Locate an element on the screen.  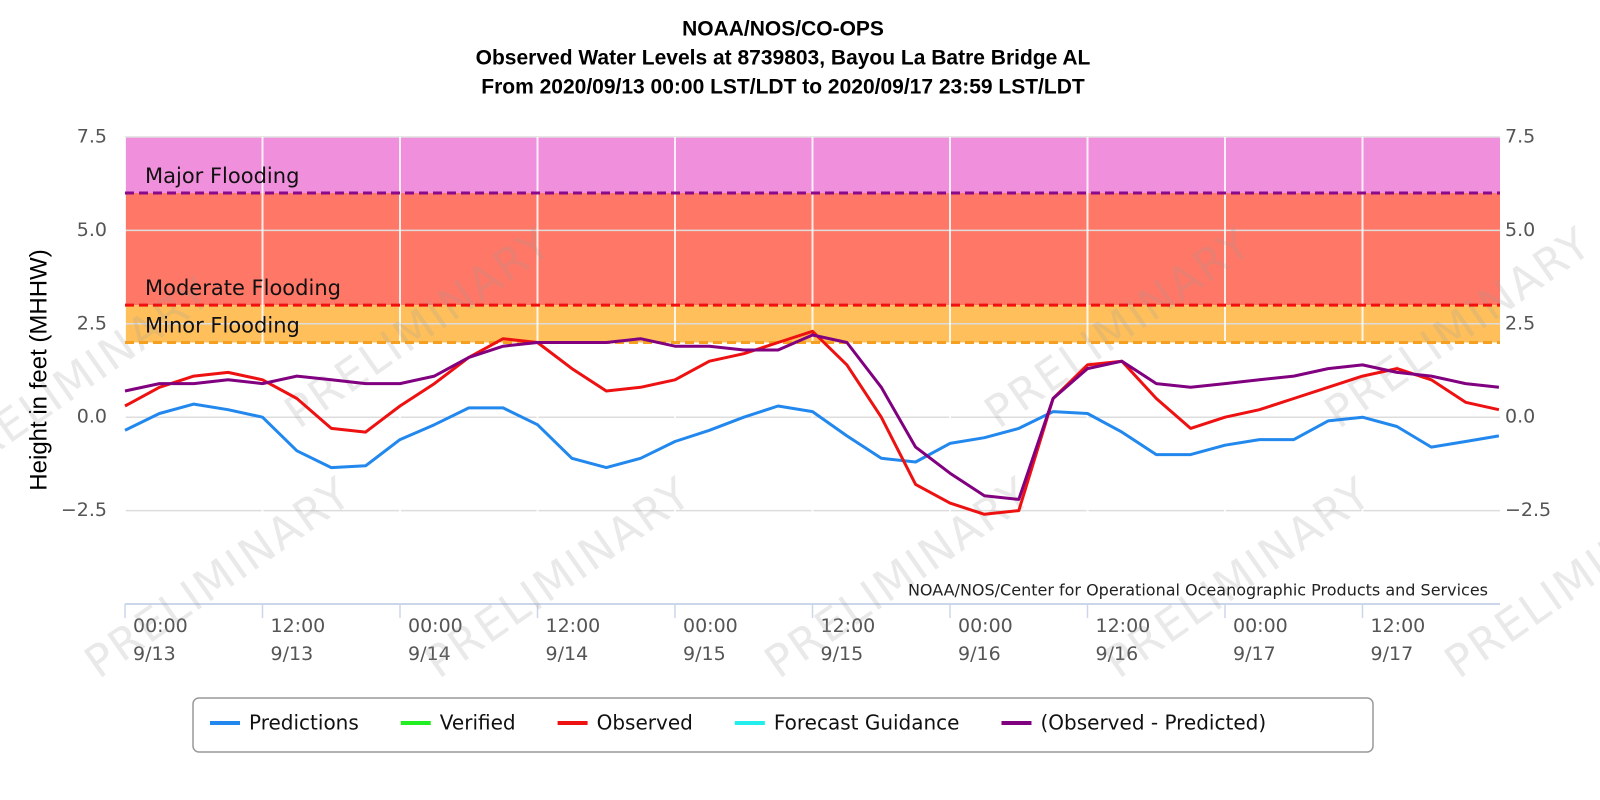
x-tick-label: 00:00 9/16 is located at coordinates (985, 640).